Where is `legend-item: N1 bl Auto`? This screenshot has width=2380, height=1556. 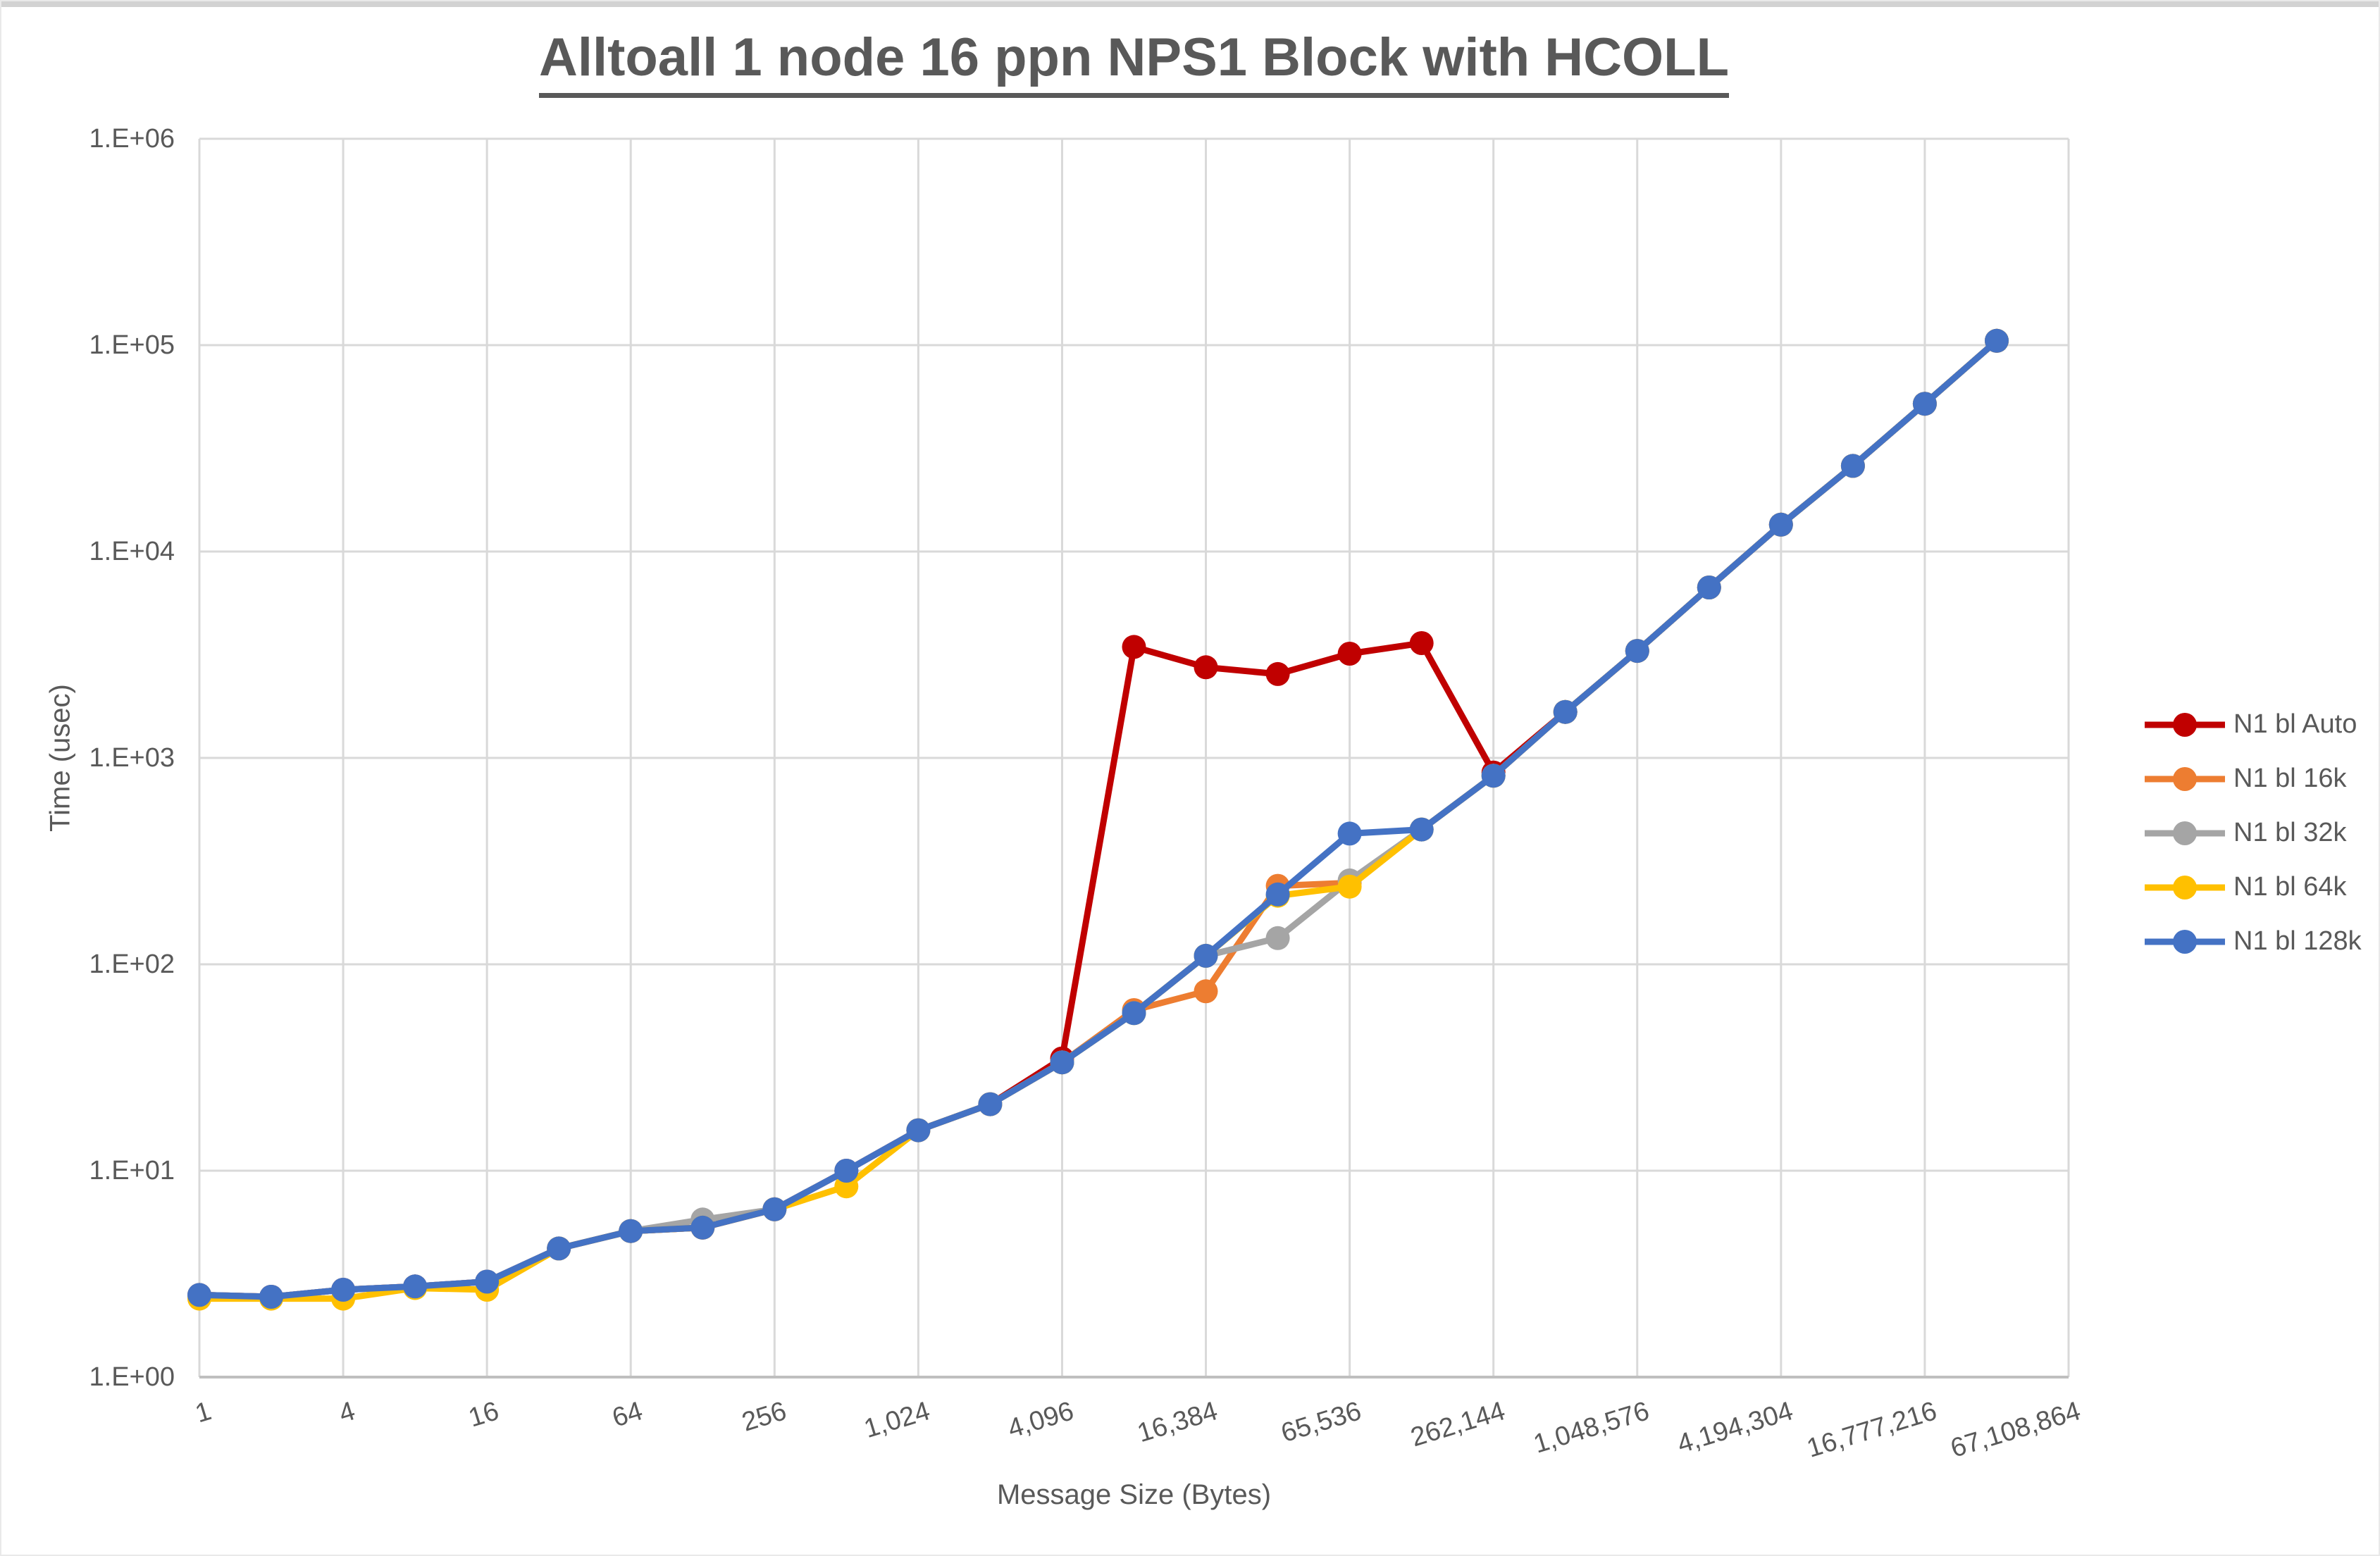 legend-item: N1 bl Auto is located at coordinates (2252, 724).